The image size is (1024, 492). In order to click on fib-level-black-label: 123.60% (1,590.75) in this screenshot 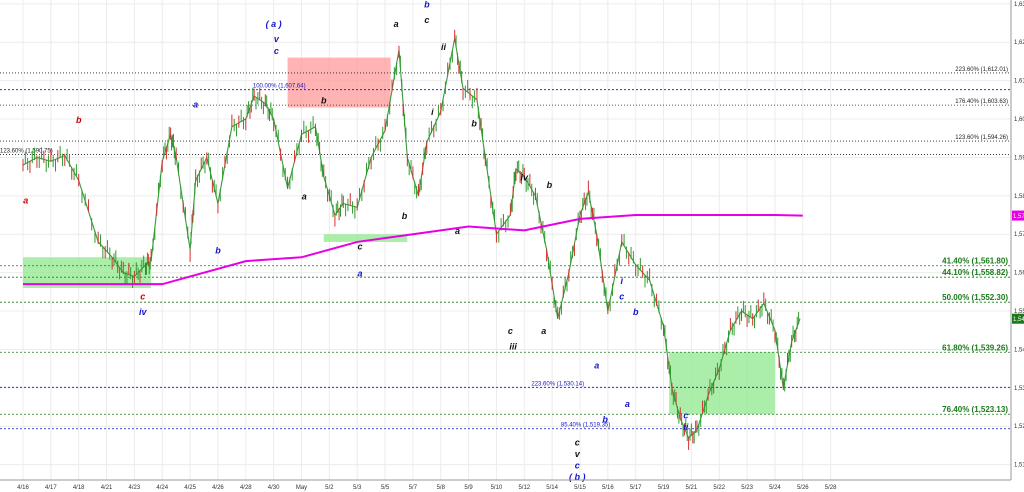, I will do `click(26, 152)`.